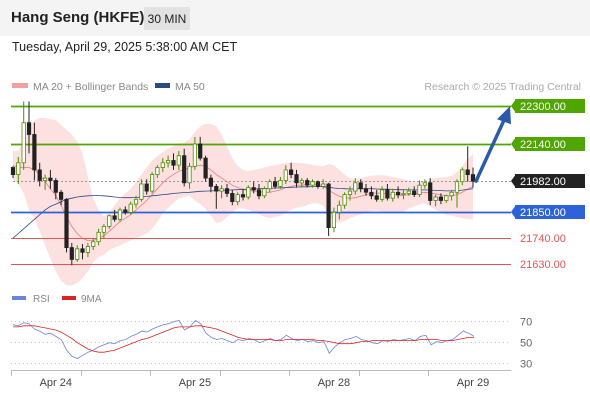  I want to click on chart-header: Hang Seng (HKFE) 30 MIN, so click(295, 18).